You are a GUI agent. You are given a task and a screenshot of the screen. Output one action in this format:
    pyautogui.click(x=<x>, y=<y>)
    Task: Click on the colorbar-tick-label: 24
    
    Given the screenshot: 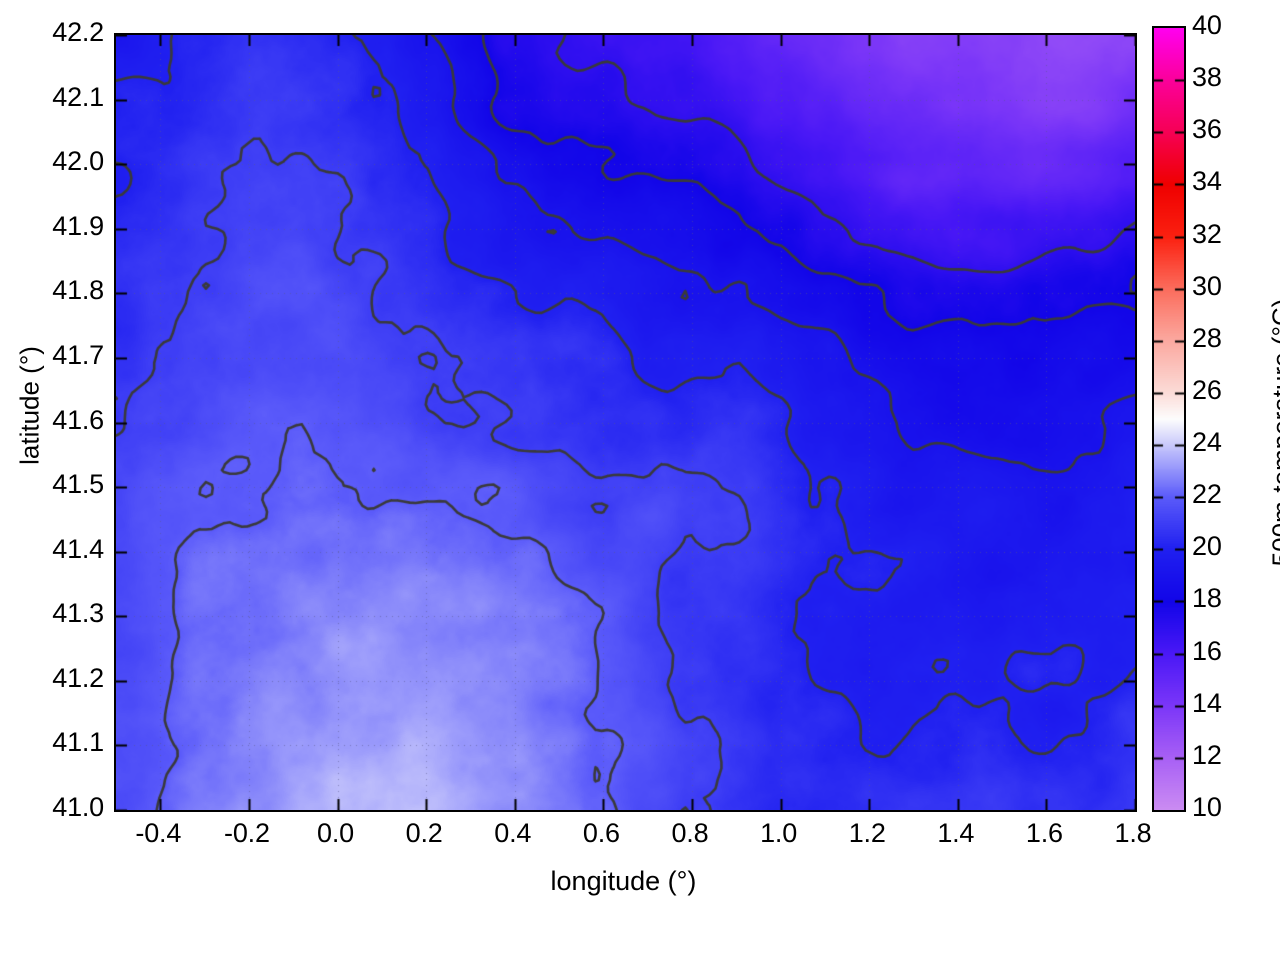 What is the action you would take?
    pyautogui.click(x=1207, y=442)
    